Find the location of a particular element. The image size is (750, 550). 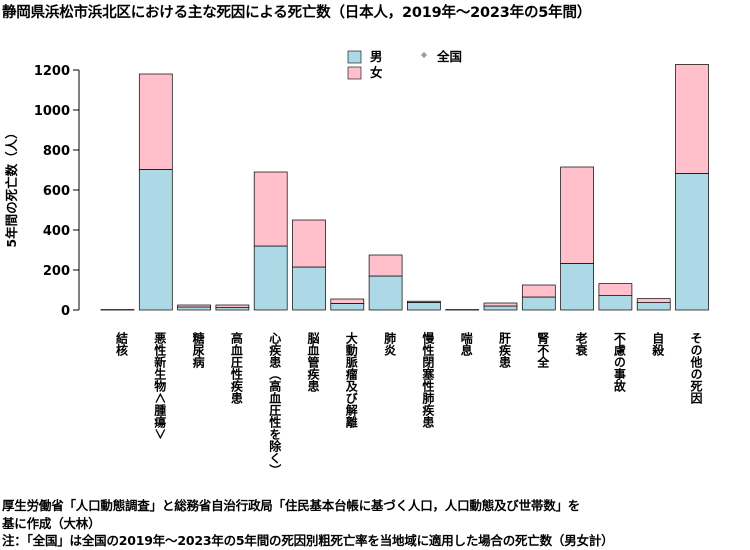

x-category-label: 大動脈瘤及び解離 is located at coordinates (351, 380).